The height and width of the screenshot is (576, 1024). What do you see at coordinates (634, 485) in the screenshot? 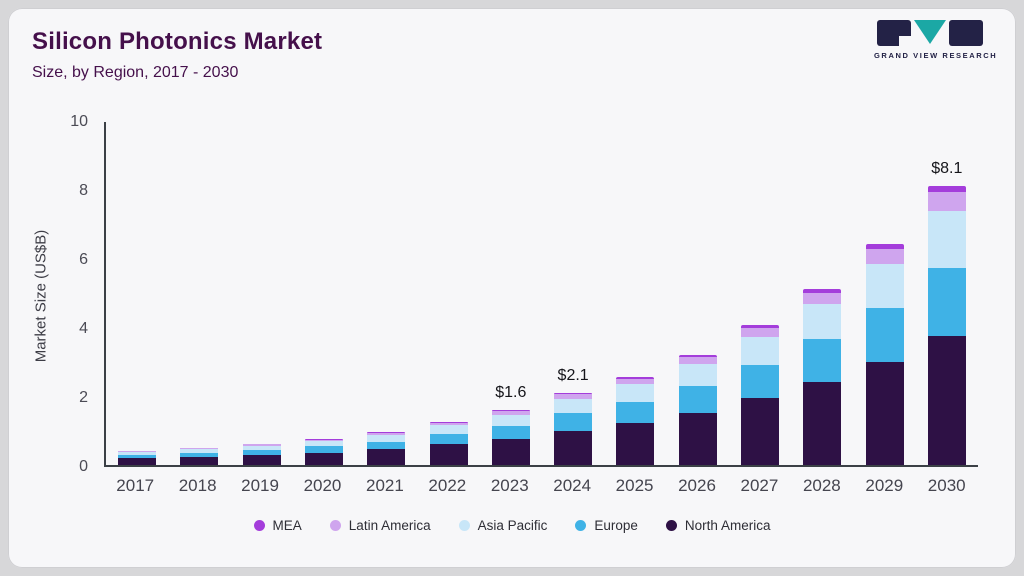
I see `x-tick-label: 2025` at bounding box center [634, 485].